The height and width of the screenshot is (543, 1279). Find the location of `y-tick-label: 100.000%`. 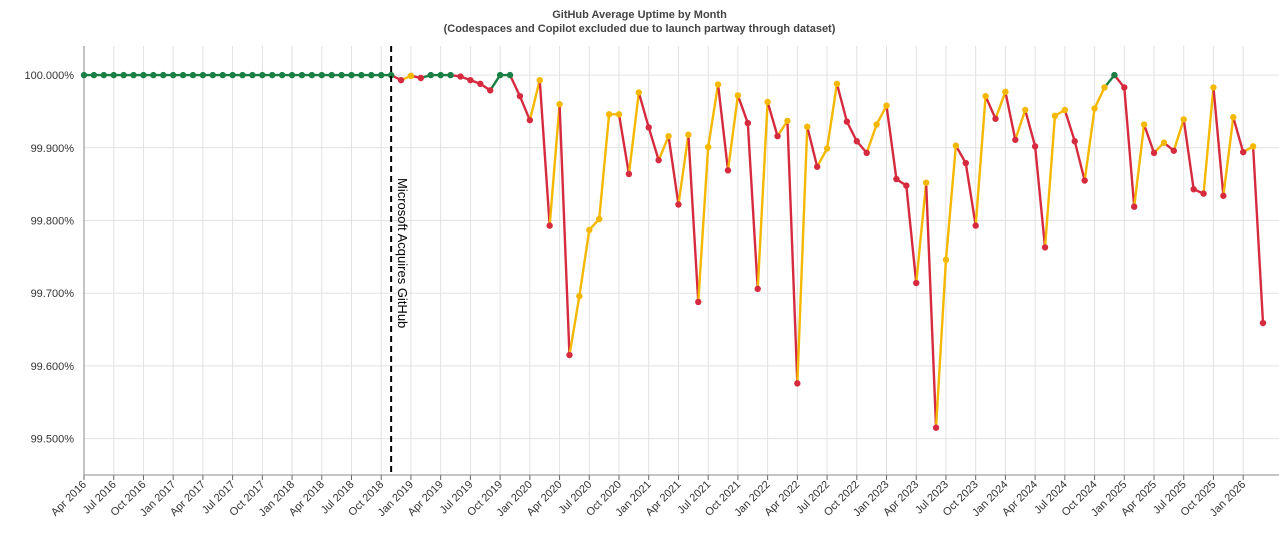

y-tick-label: 100.000% is located at coordinates (49, 76).